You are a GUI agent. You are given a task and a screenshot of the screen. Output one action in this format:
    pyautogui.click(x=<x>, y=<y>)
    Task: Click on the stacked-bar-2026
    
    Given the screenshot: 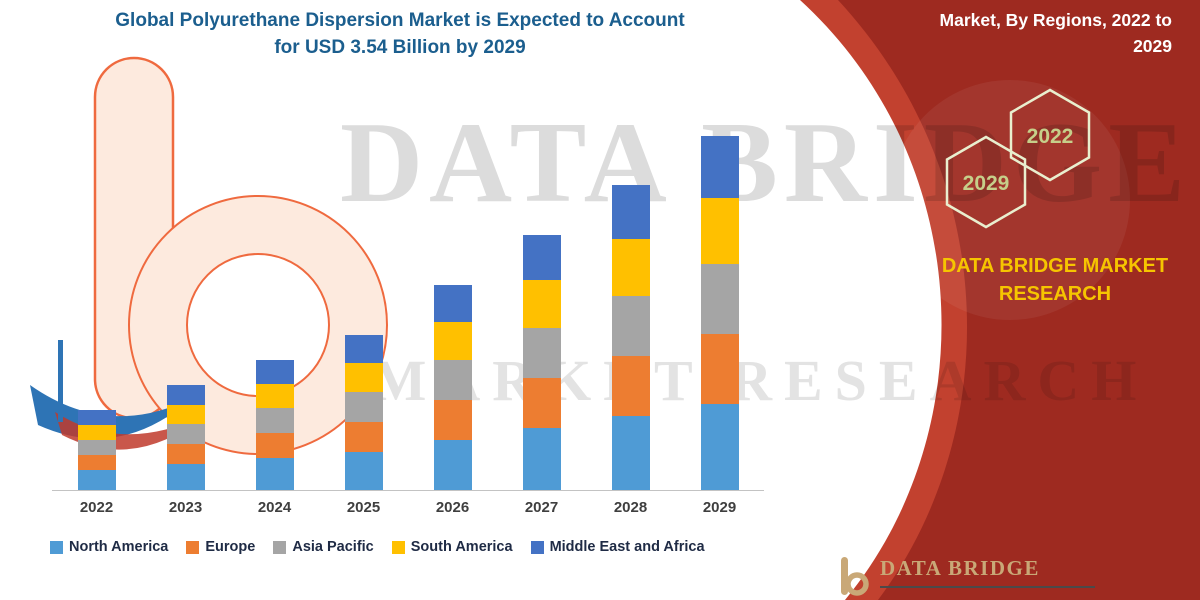 What is the action you would take?
    pyautogui.click(x=452, y=387)
    